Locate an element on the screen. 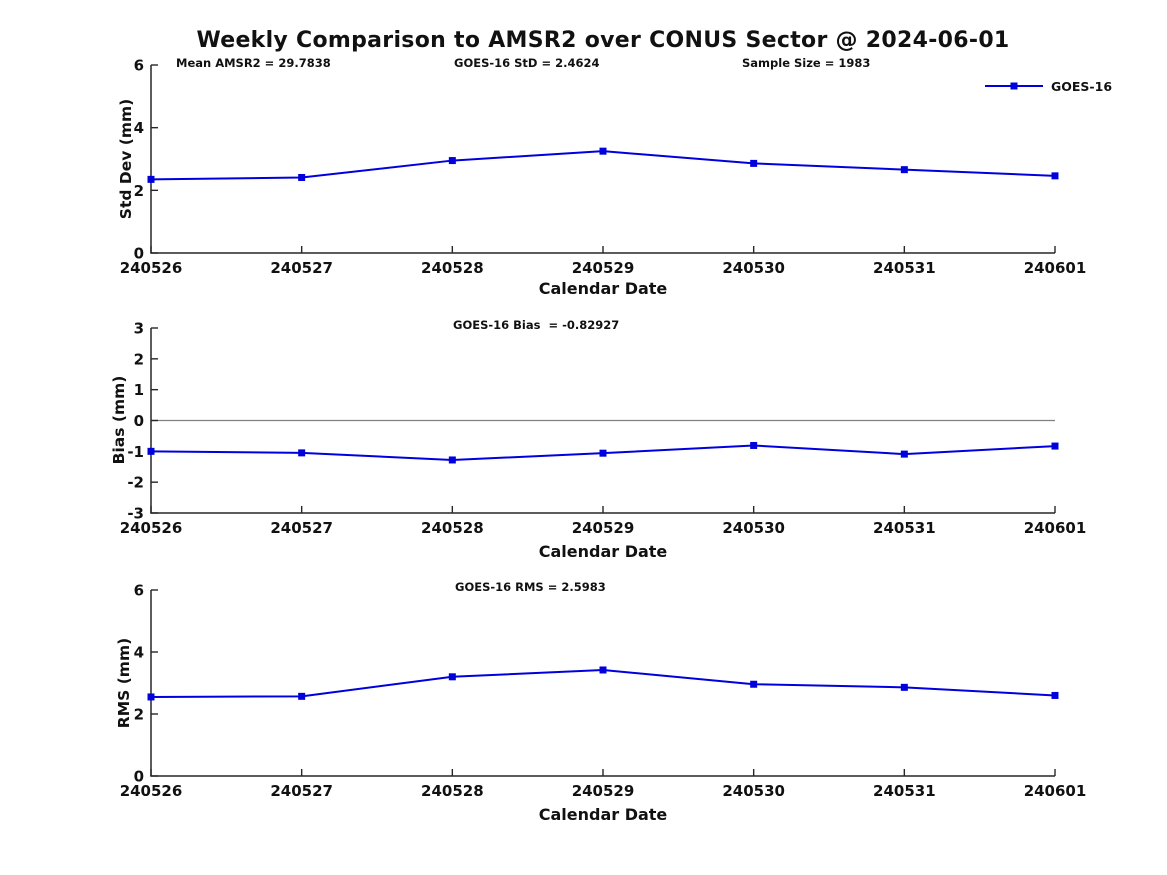  y-axis-label-bias: Bias (mm) is located at coordinates (119, 420).